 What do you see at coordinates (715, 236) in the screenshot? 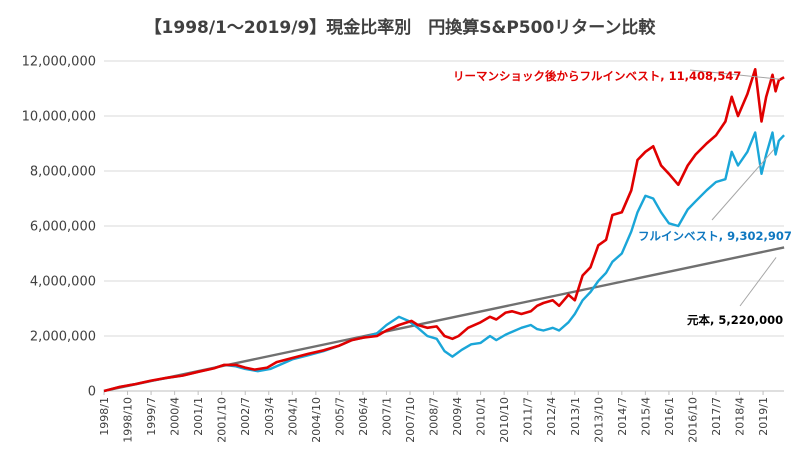
I see `annotation-blue-series: フルインベスト, 9,302,907` at bounding box center [715, 236].